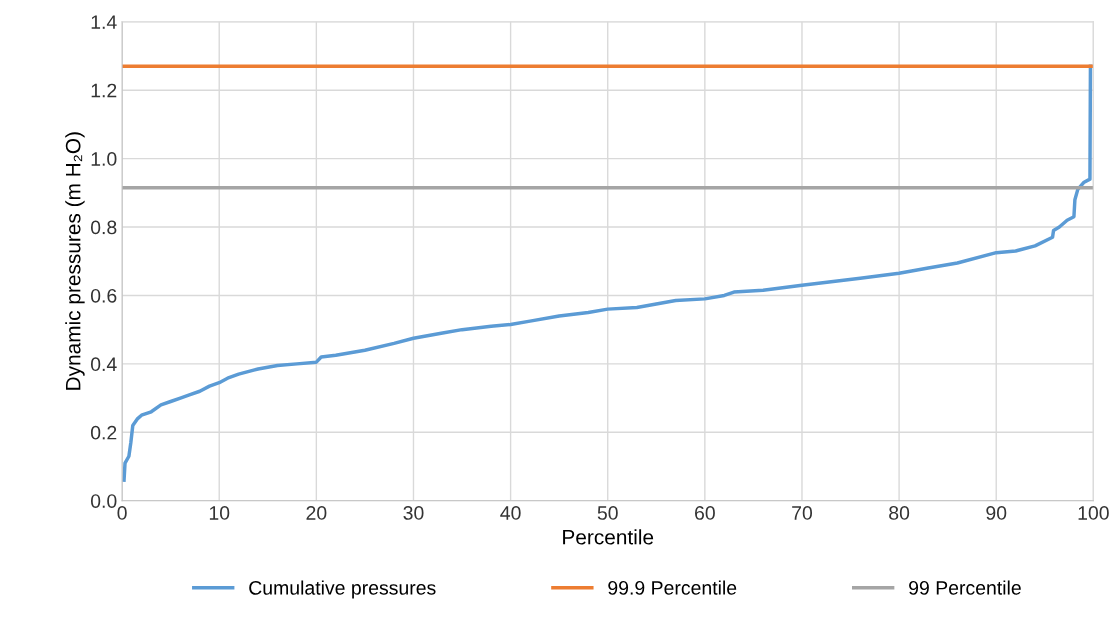 The width and height of the screenshot is (1110, 622). Describe the element at coordinates (103, 501) in the screenshot. I see `y-tick-label: 0.0` at that location.